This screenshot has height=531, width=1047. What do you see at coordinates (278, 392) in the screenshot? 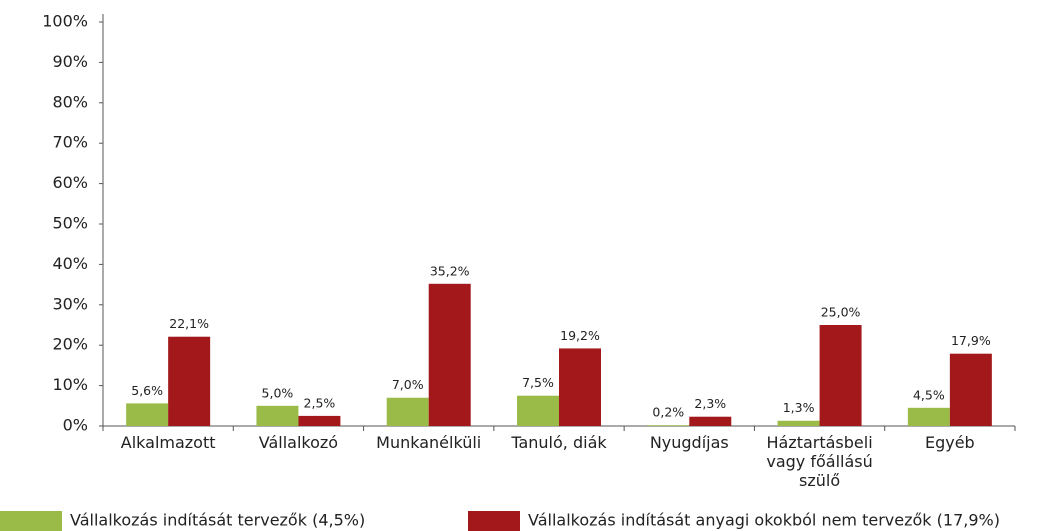
I see `value-label: 5,0%` at bounding box center [278, 392].